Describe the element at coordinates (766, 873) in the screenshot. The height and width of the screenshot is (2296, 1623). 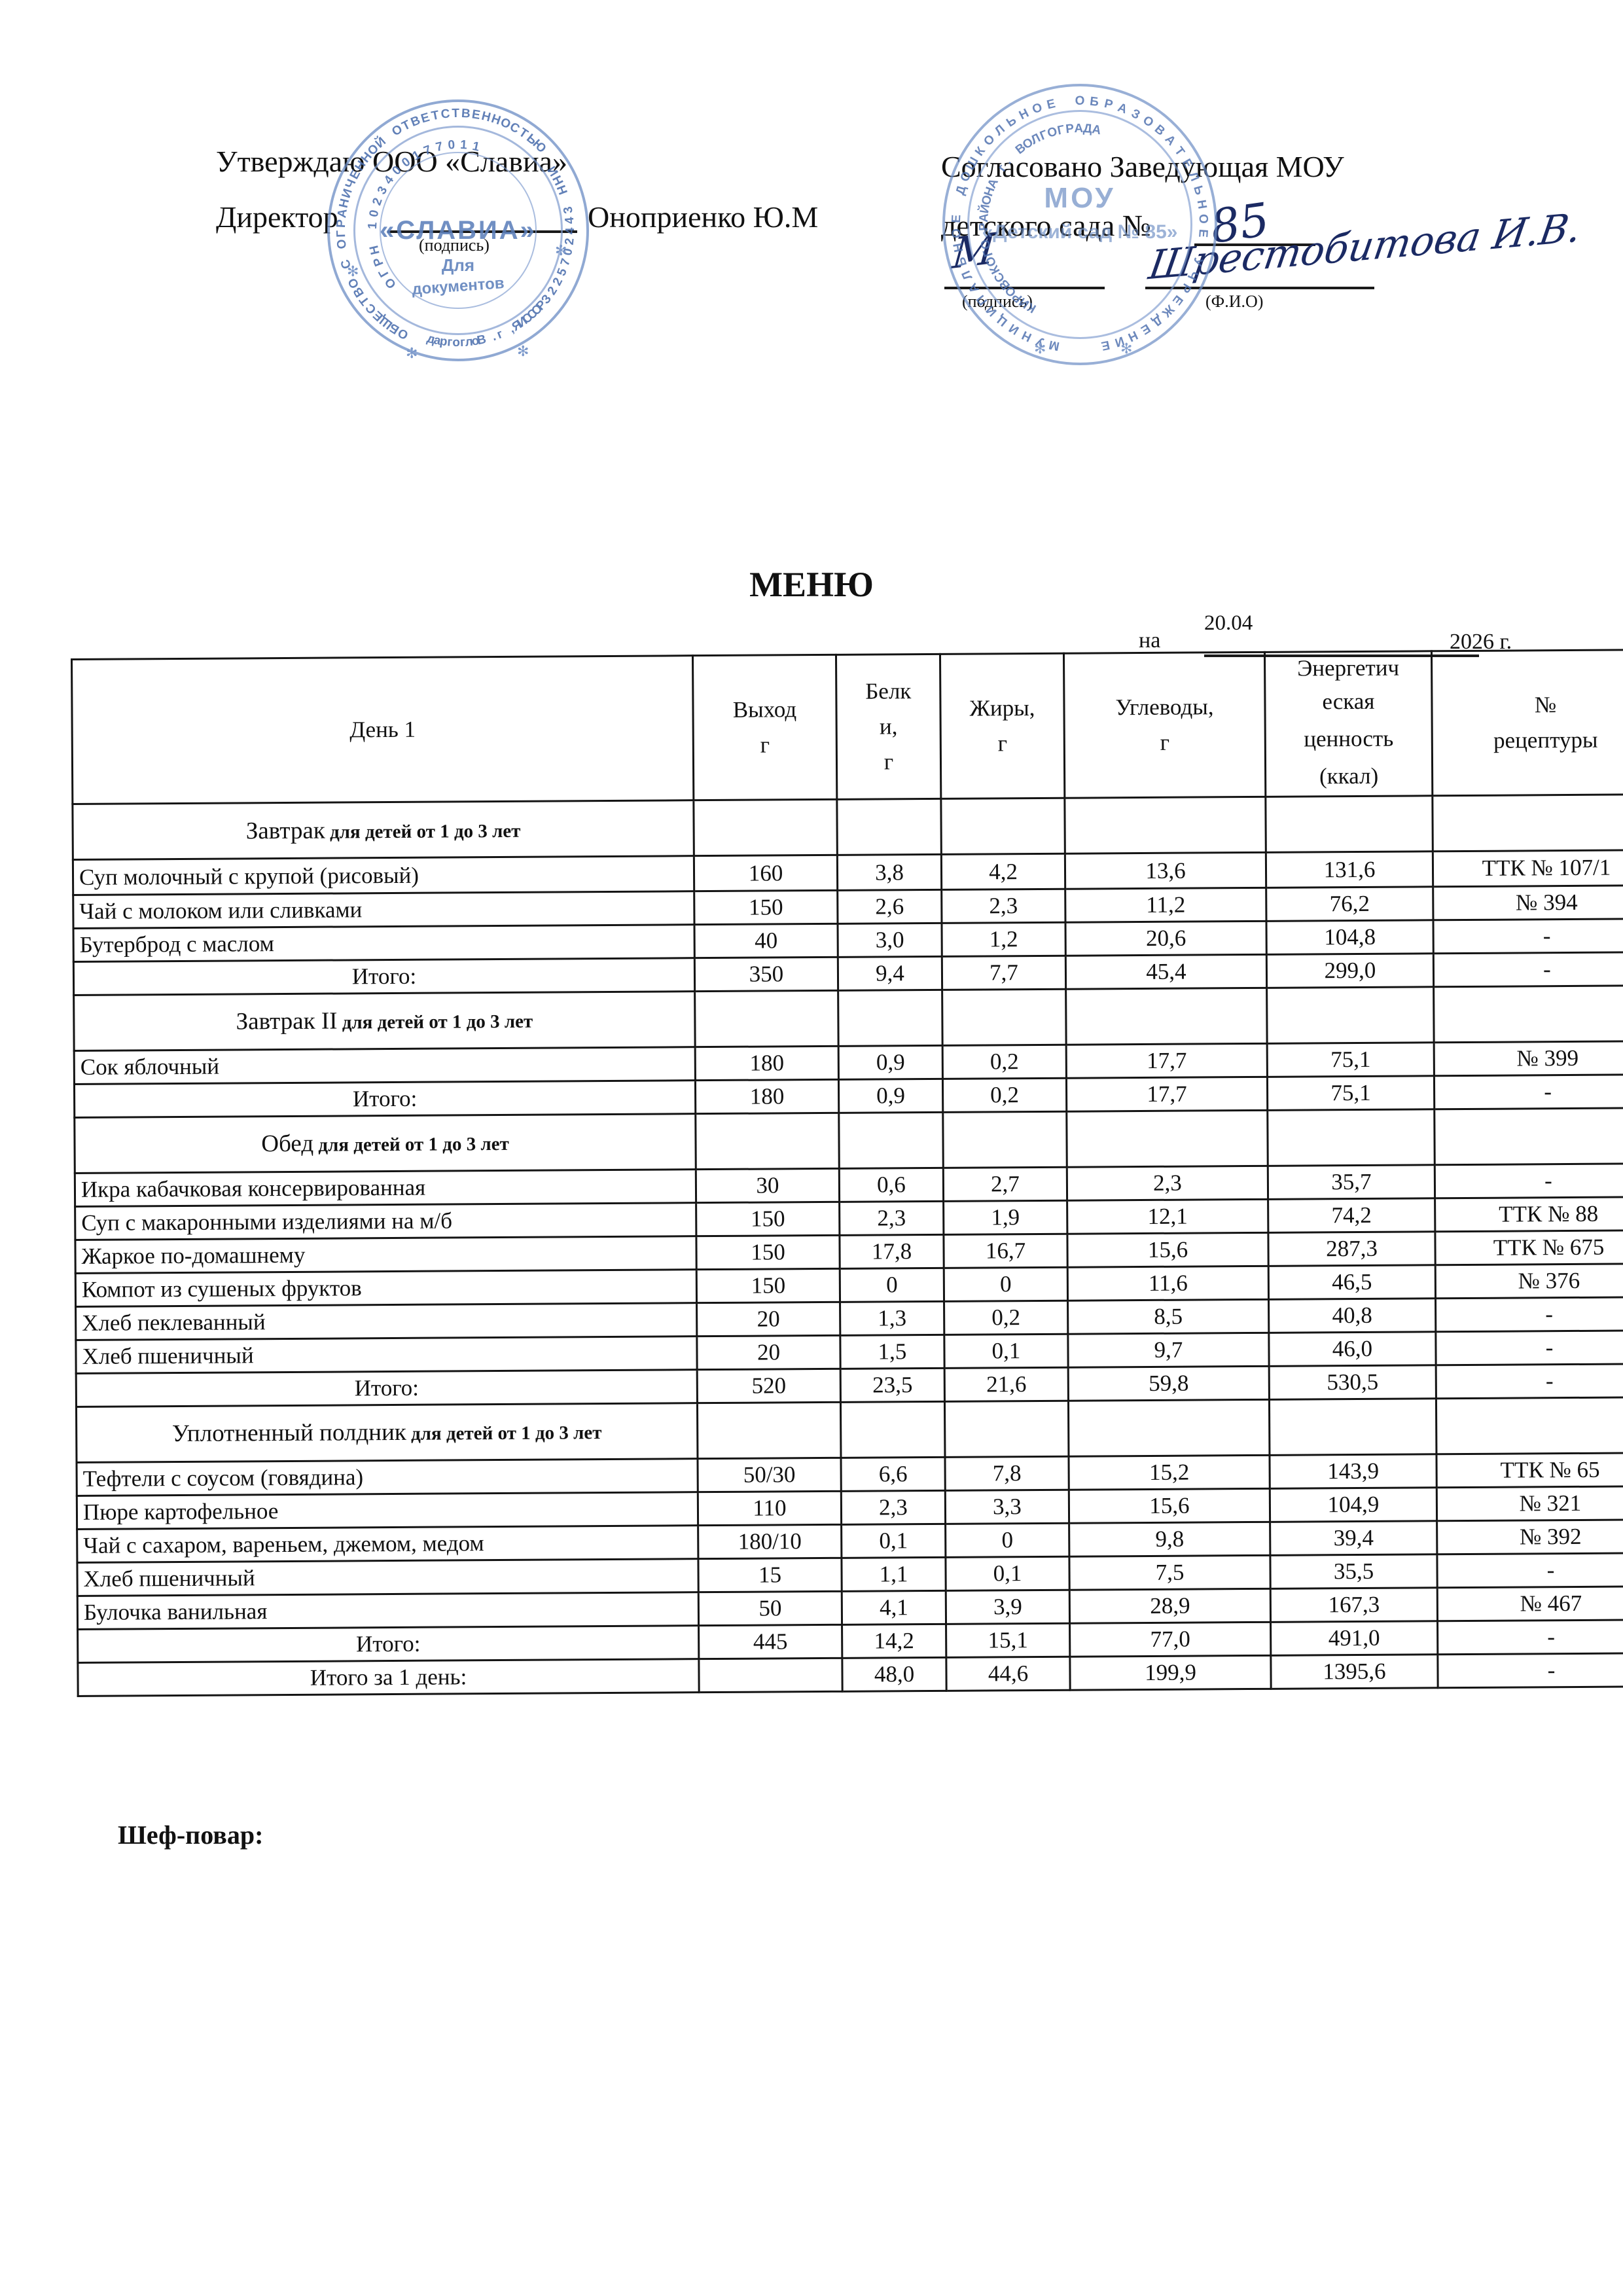
I see `cell-output: 160` at that location.